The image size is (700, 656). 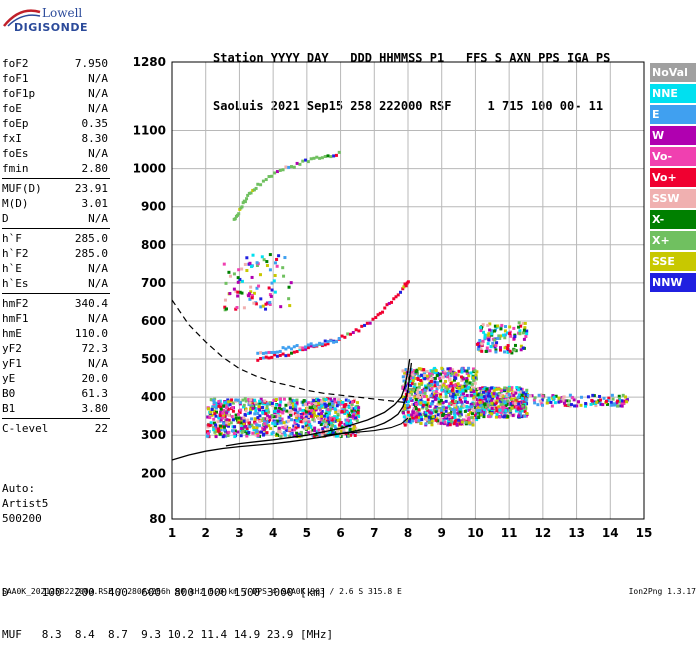 What do you see at coordinates (12, 268) in the screenshot?
I see `param-label: h`E` at bounding box center [12, 268].